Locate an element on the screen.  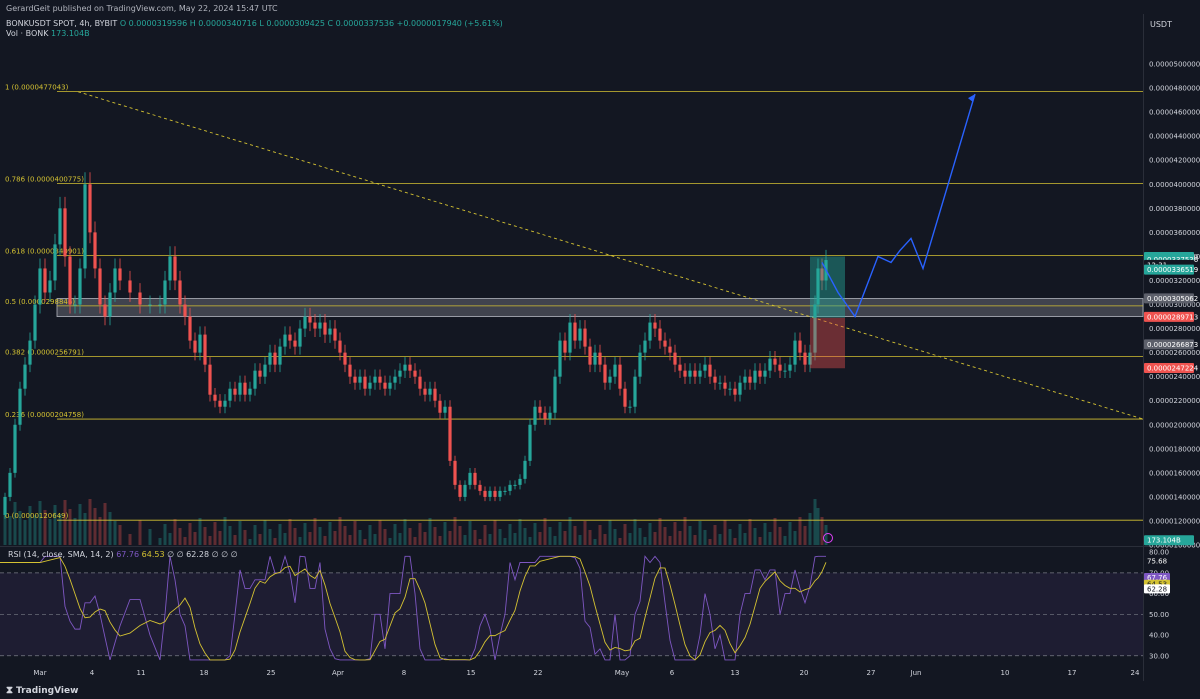
rsi-label: RSI (14, close, SMA, 14, 2) is located at coordinates (61, 554).